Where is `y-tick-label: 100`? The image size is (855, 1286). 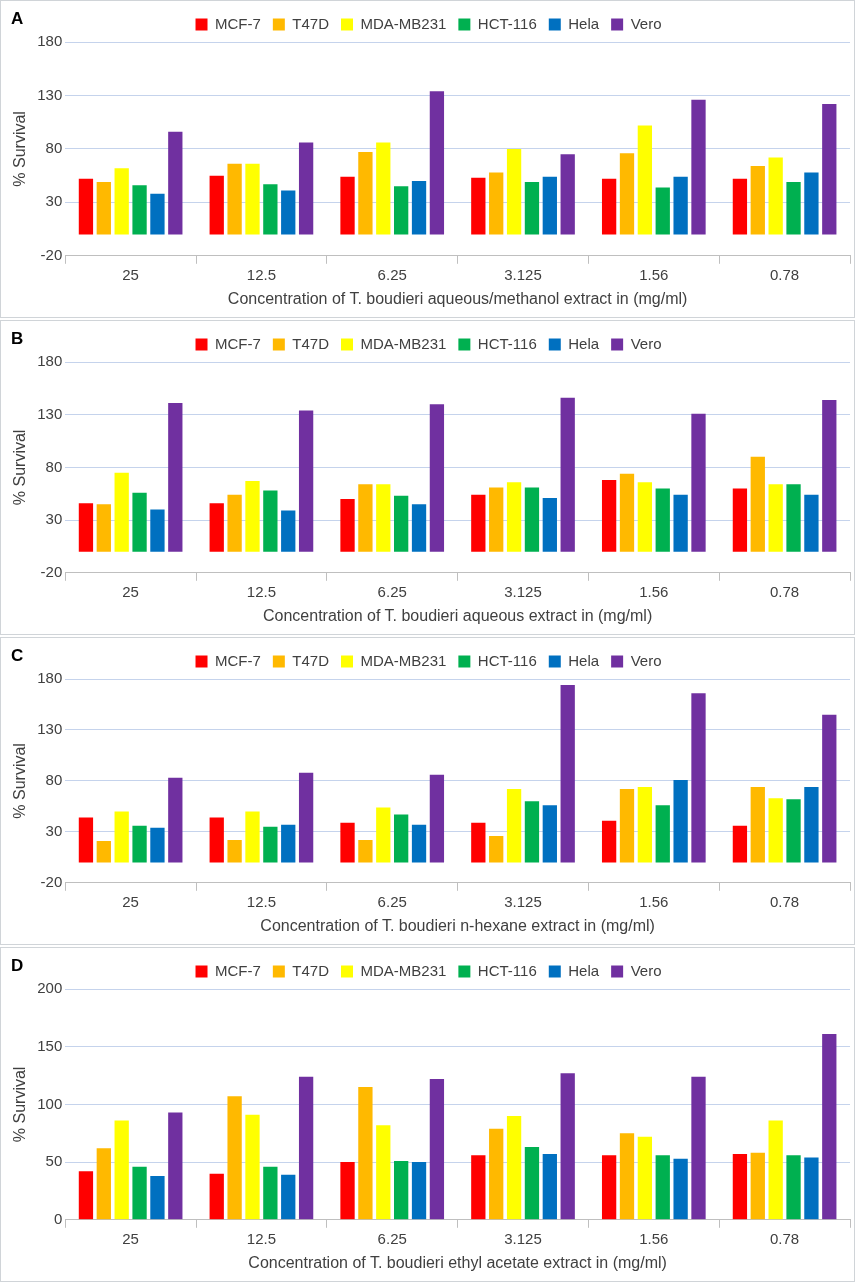
y-tick-label: 100 is located at coordinates (50, 1103).